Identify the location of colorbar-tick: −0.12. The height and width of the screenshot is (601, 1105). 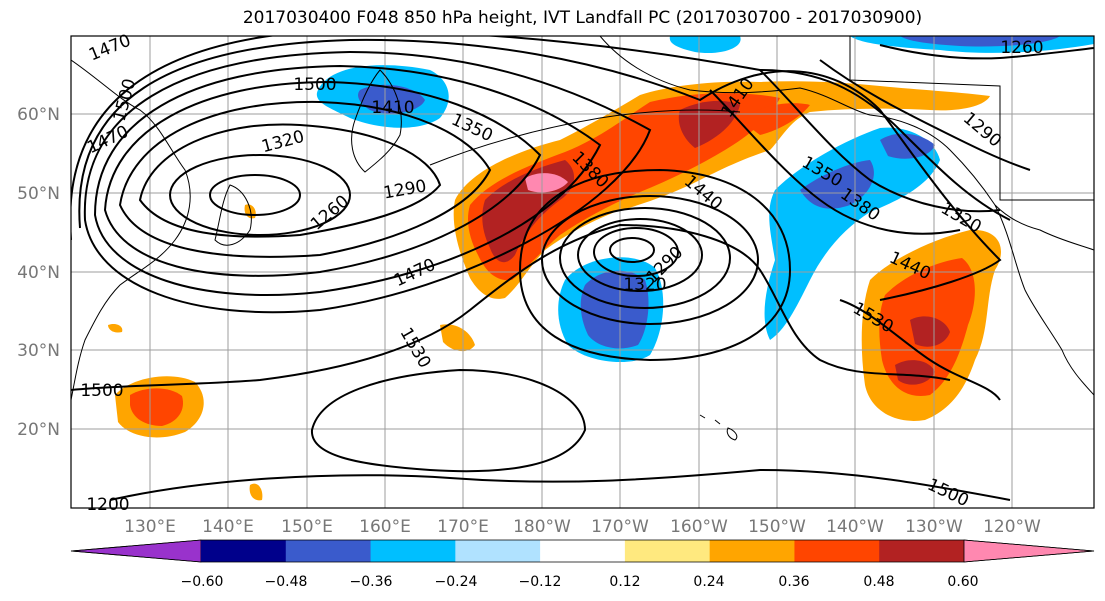
(540, 582).